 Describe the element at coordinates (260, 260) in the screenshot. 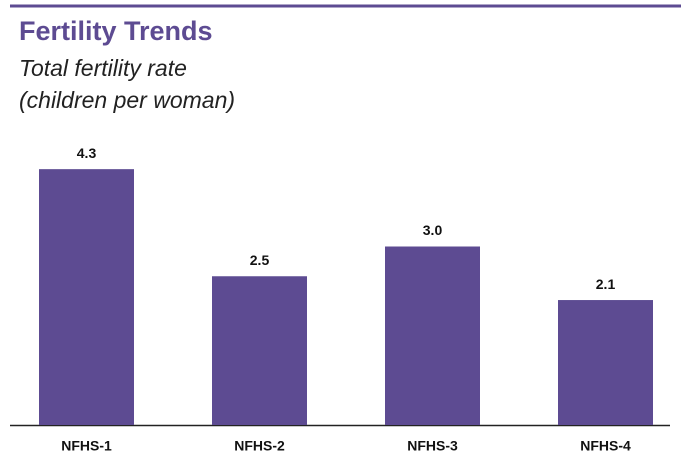

I see `value-label: 2.5` at that location.